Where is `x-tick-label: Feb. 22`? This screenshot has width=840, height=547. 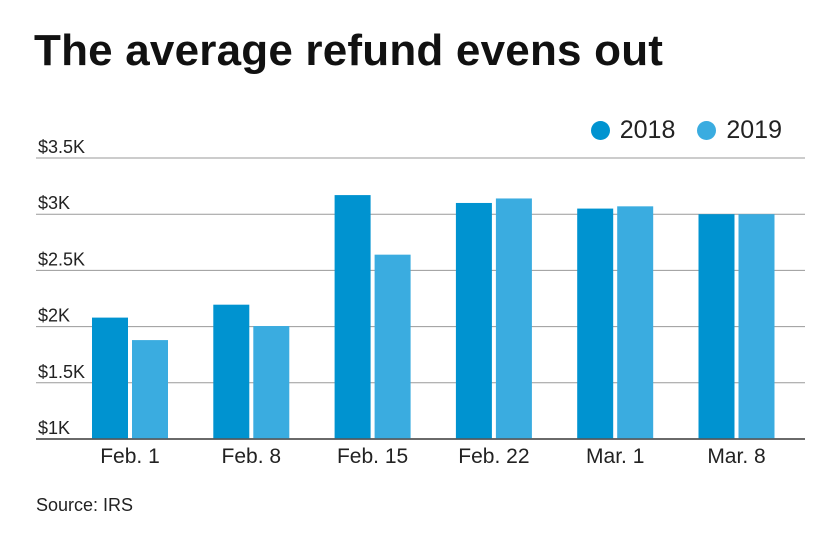
x-tick-label: Feb. 22 is located at coordinates (493, 456).